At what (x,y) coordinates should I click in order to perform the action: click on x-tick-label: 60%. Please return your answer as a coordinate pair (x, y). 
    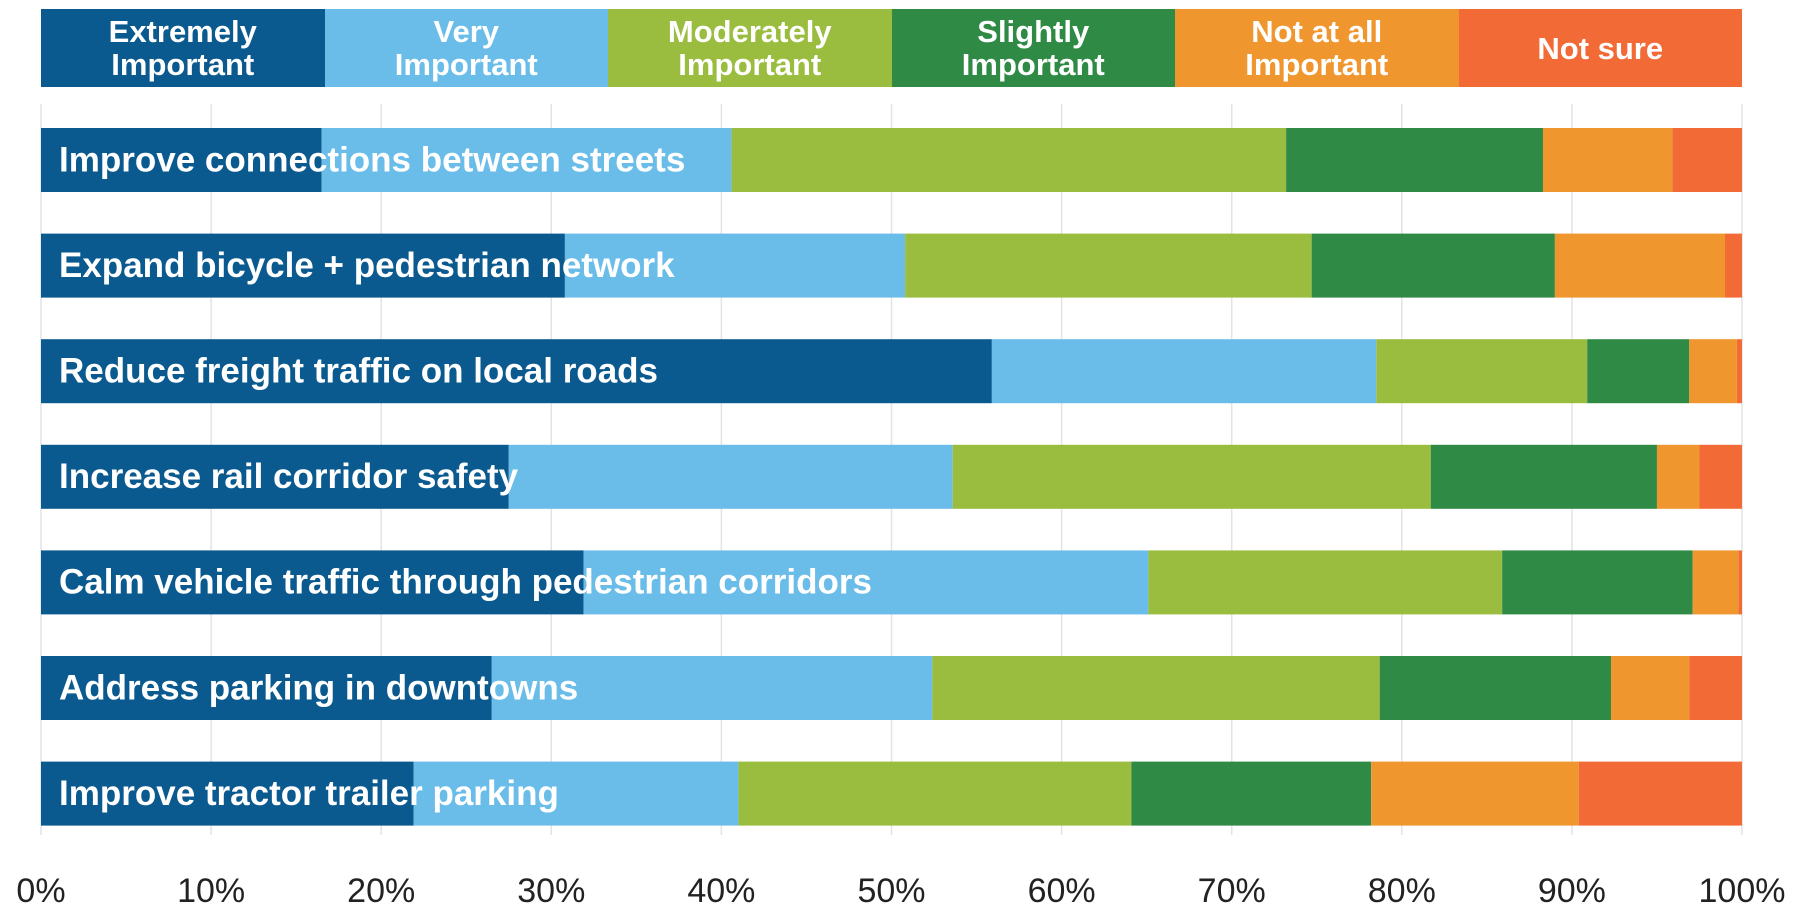
    Looking at the image, I should click on (1062, 890).